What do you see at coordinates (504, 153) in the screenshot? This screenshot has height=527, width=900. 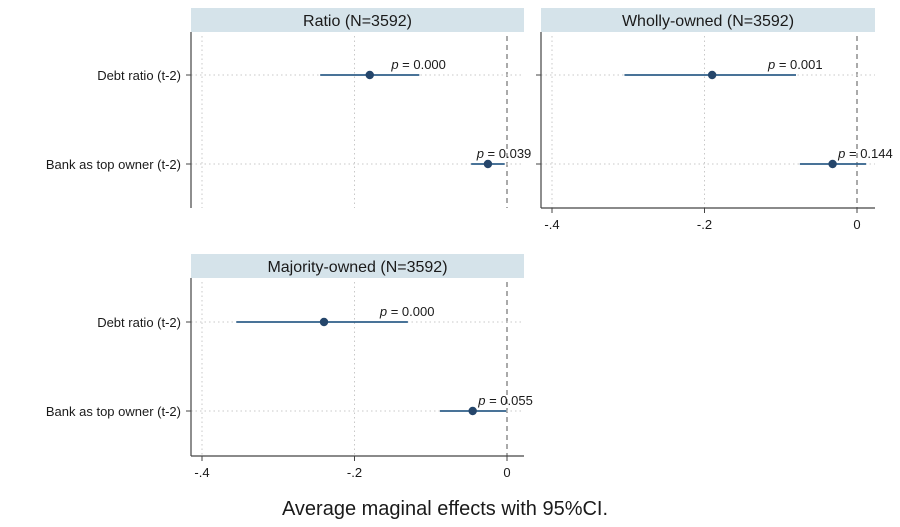 I see `p-value-label: p = 0.039` at bounding box center [504, 153].